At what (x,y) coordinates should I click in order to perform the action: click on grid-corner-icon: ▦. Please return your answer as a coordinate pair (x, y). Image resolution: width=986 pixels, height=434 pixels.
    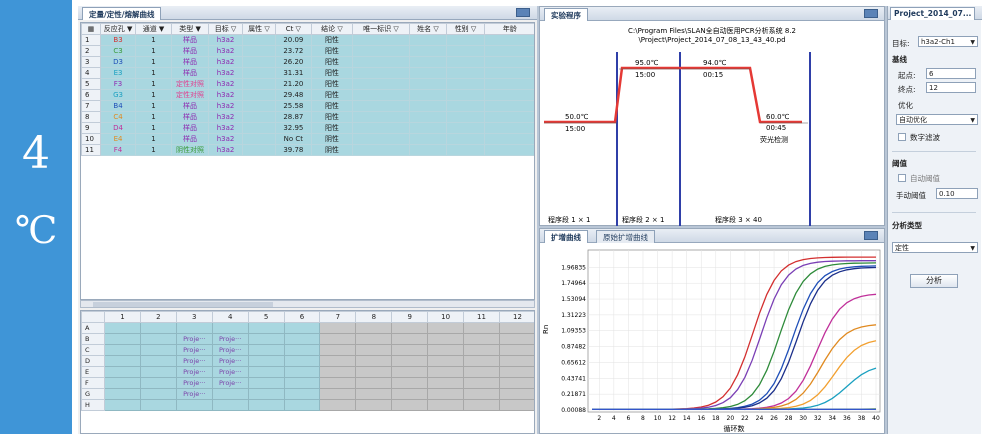
    Looking at the image, I should click on (91, 29).